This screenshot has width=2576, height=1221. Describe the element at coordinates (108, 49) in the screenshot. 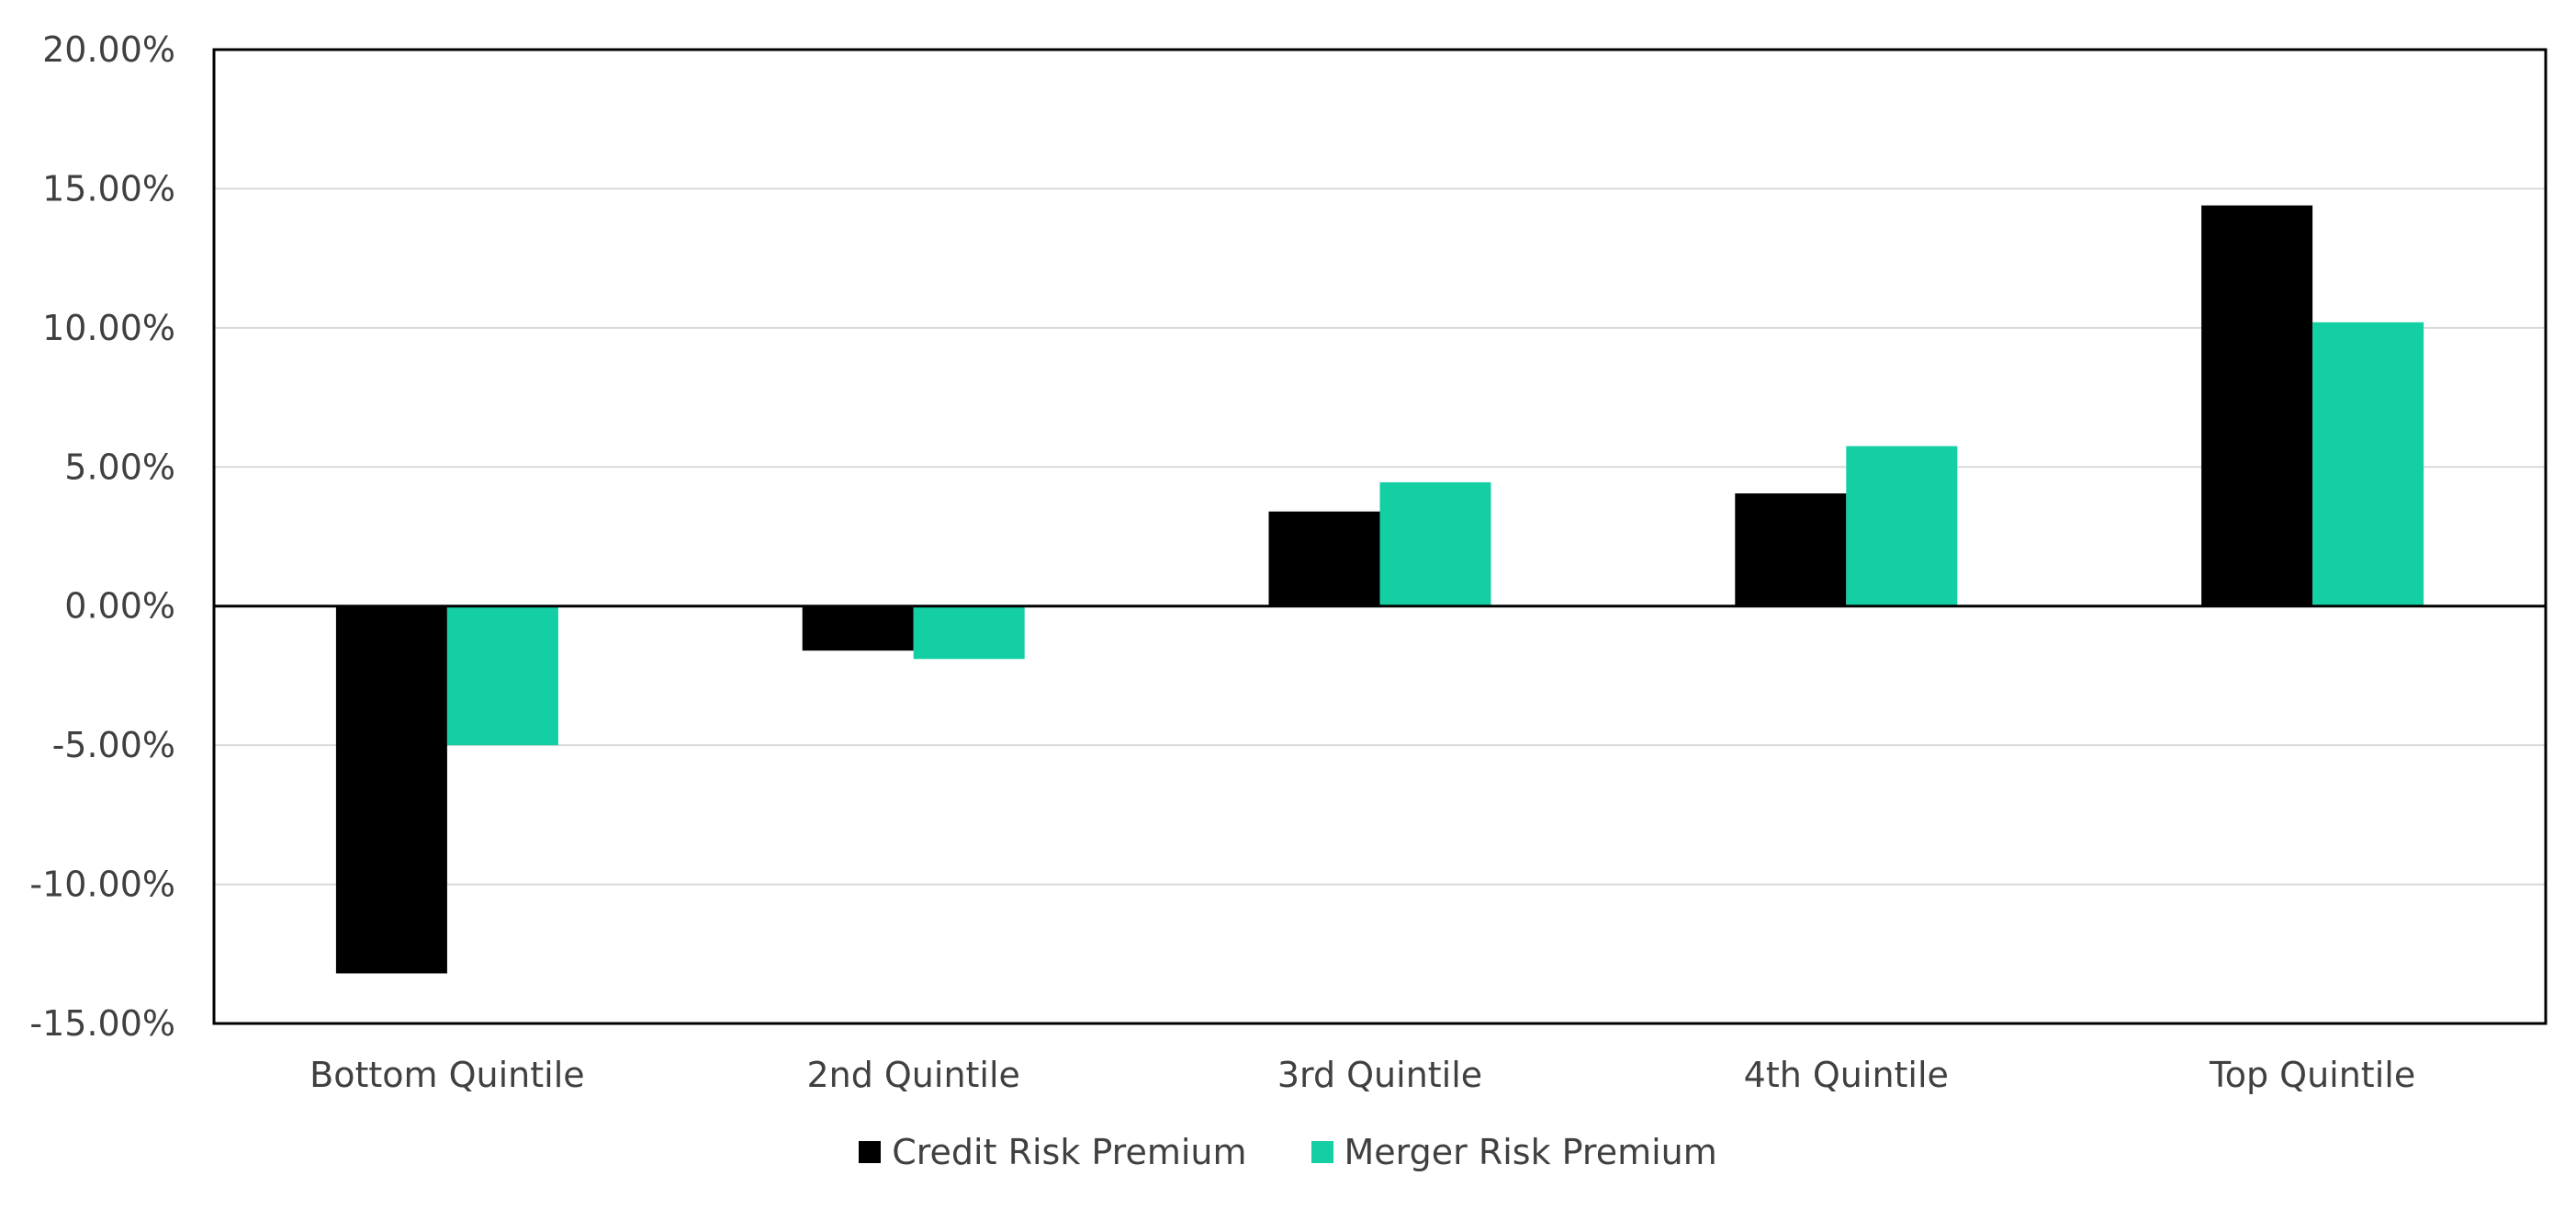

I see `y-tick-label: 20.00%` at that location.